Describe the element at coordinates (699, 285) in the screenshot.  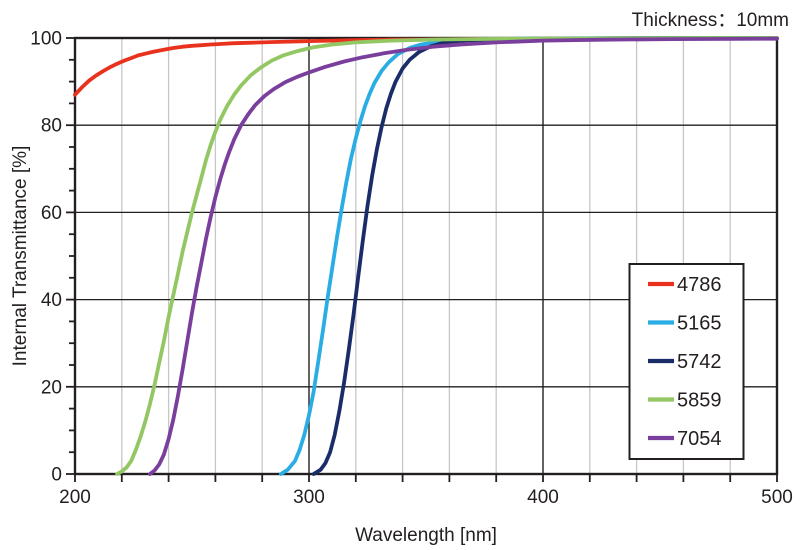
I see `legend-label: 4786` at that location.